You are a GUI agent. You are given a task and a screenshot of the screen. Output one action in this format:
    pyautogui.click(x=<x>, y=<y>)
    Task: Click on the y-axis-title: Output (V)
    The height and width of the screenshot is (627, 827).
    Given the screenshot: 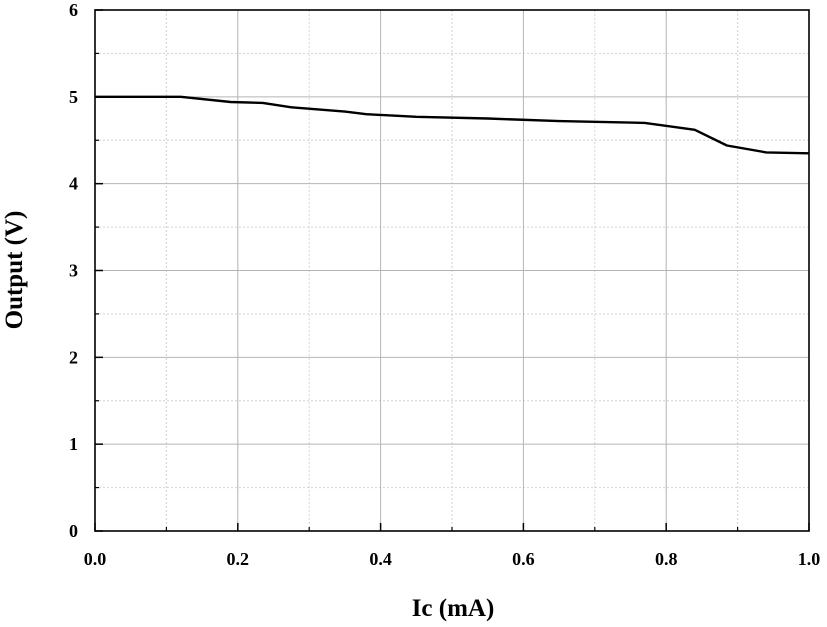 What is the action you would take?
    pyautogui.click(x=14, y=270)
    